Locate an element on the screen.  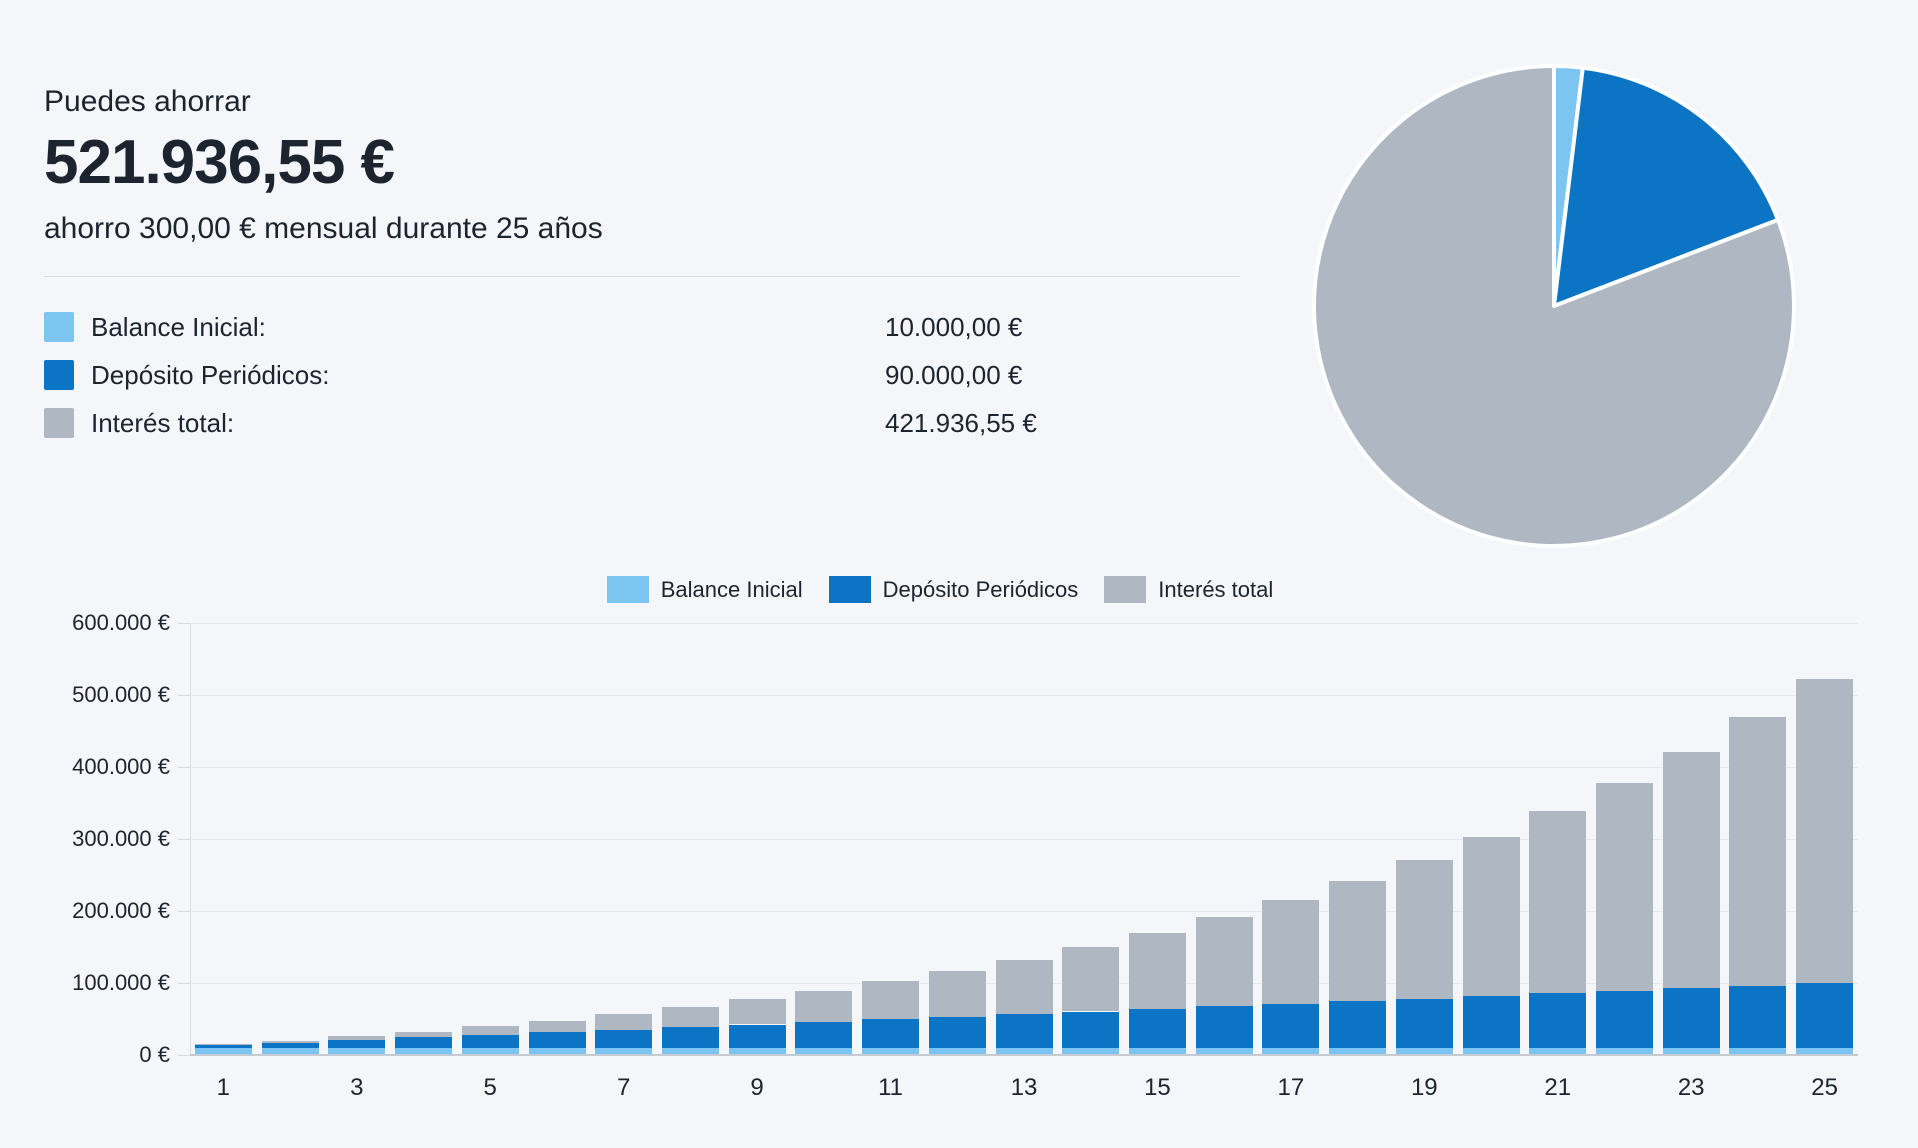
x-tick-label: 13 is located at coordinates (1024, 1087).